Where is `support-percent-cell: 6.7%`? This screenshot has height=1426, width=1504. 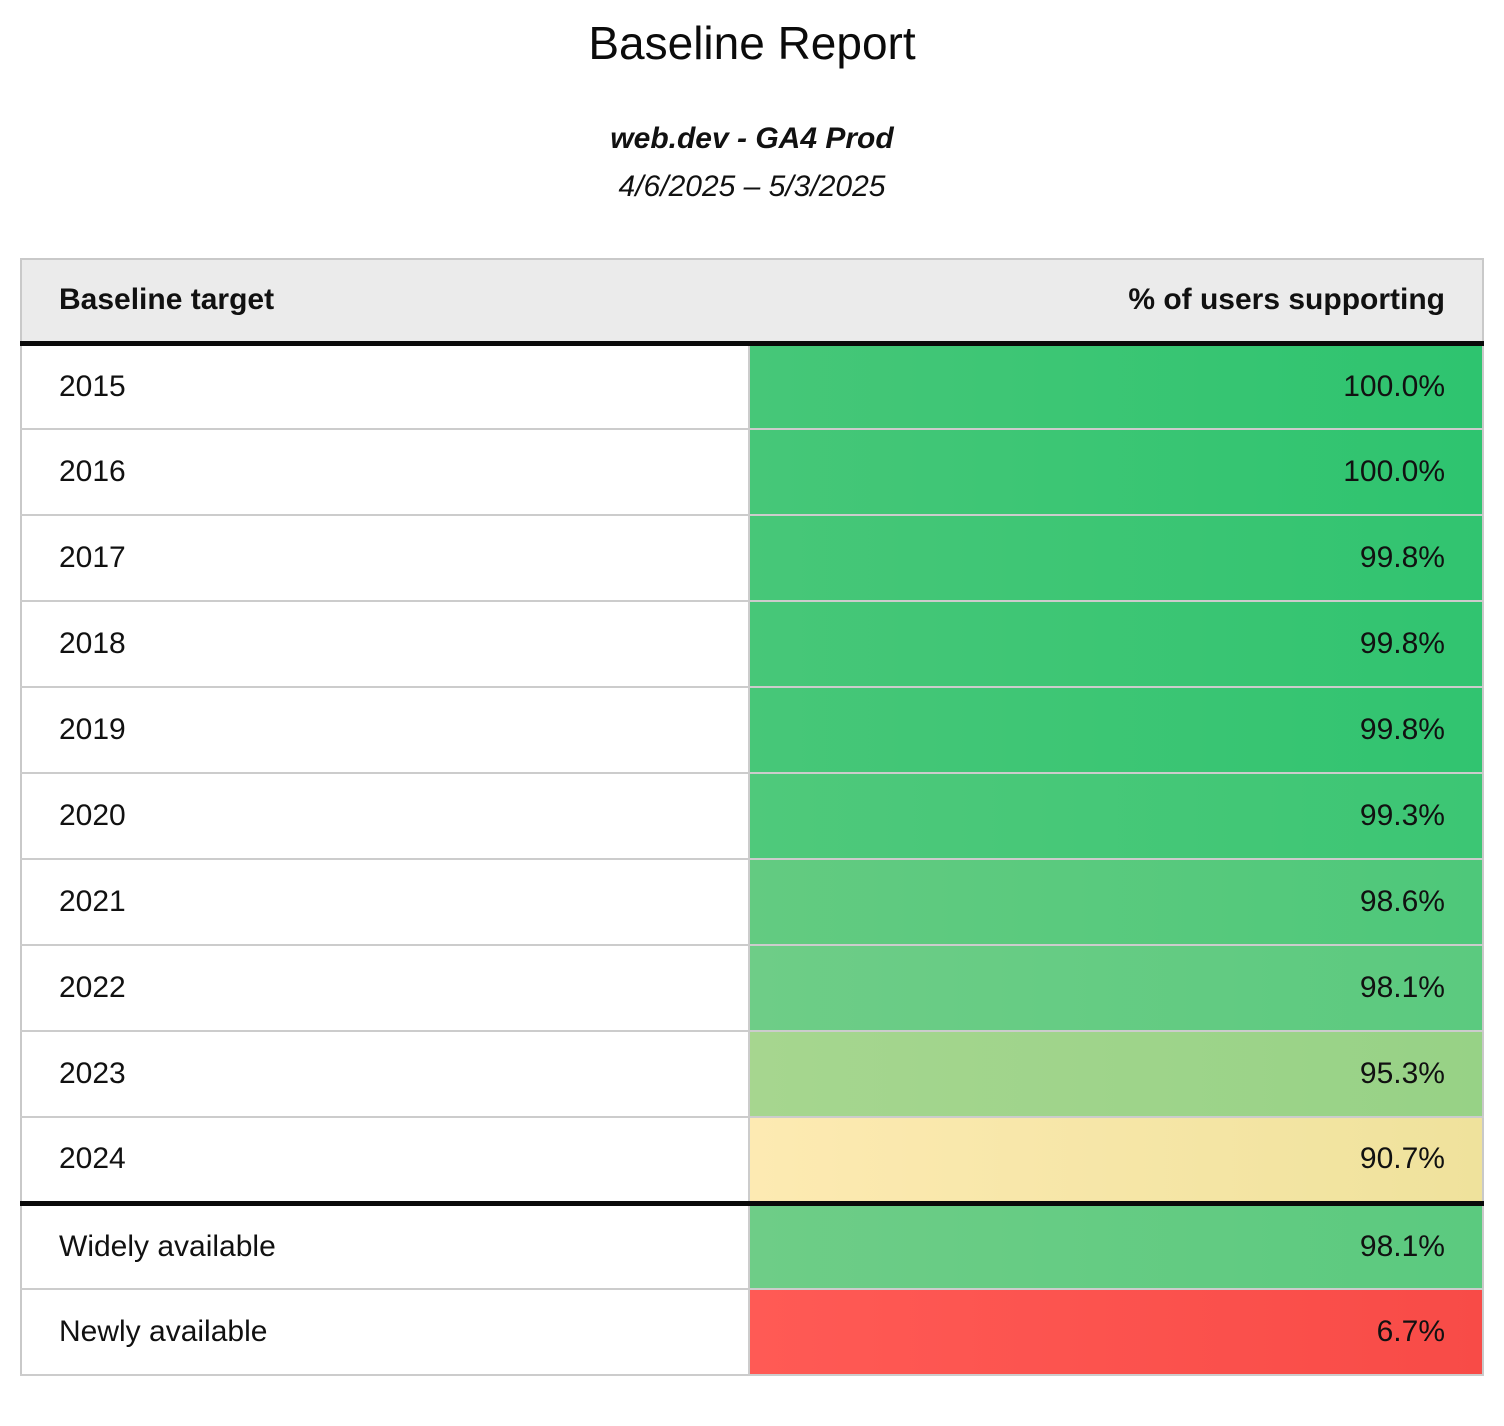 support-percent-cell: 6.7% is located at coordinates (1116, 1332).